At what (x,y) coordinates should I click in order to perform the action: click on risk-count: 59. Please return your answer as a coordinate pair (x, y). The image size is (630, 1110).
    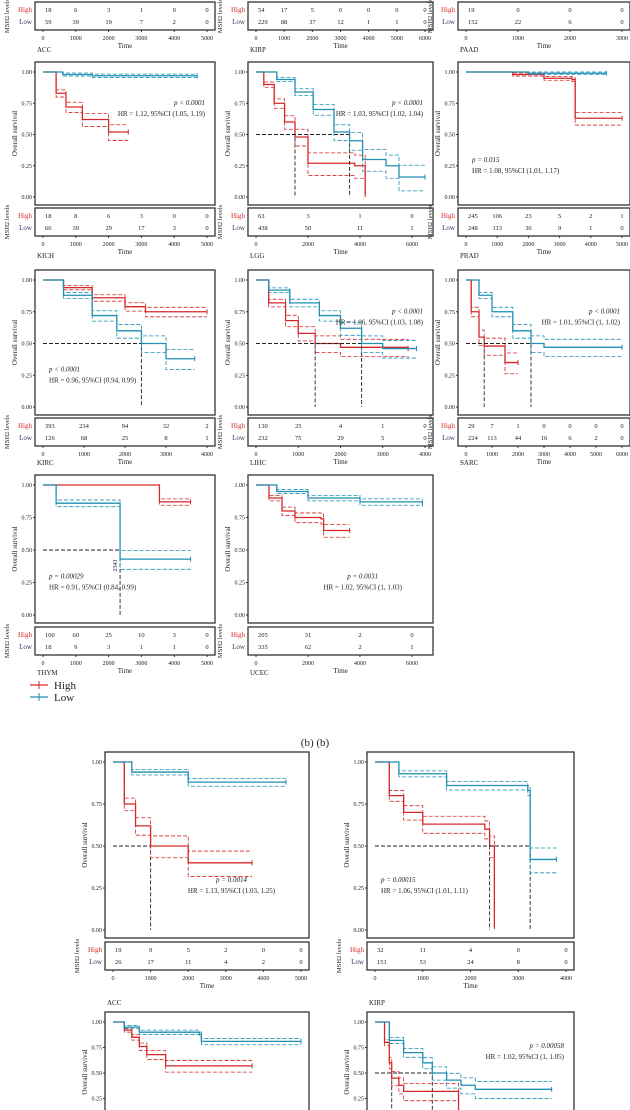
    Looking at the image, I should click on (48, 22).